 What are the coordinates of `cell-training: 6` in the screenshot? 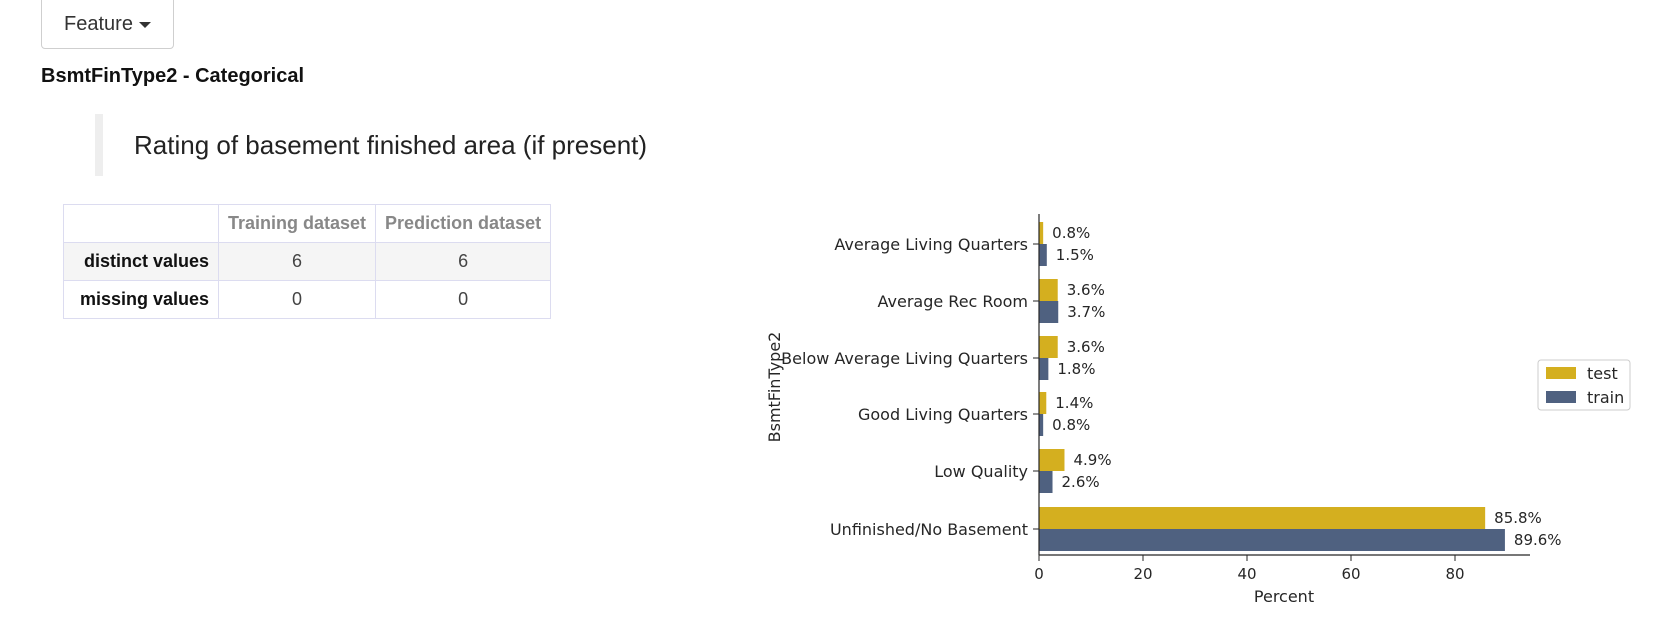 It's located at (297, 261).